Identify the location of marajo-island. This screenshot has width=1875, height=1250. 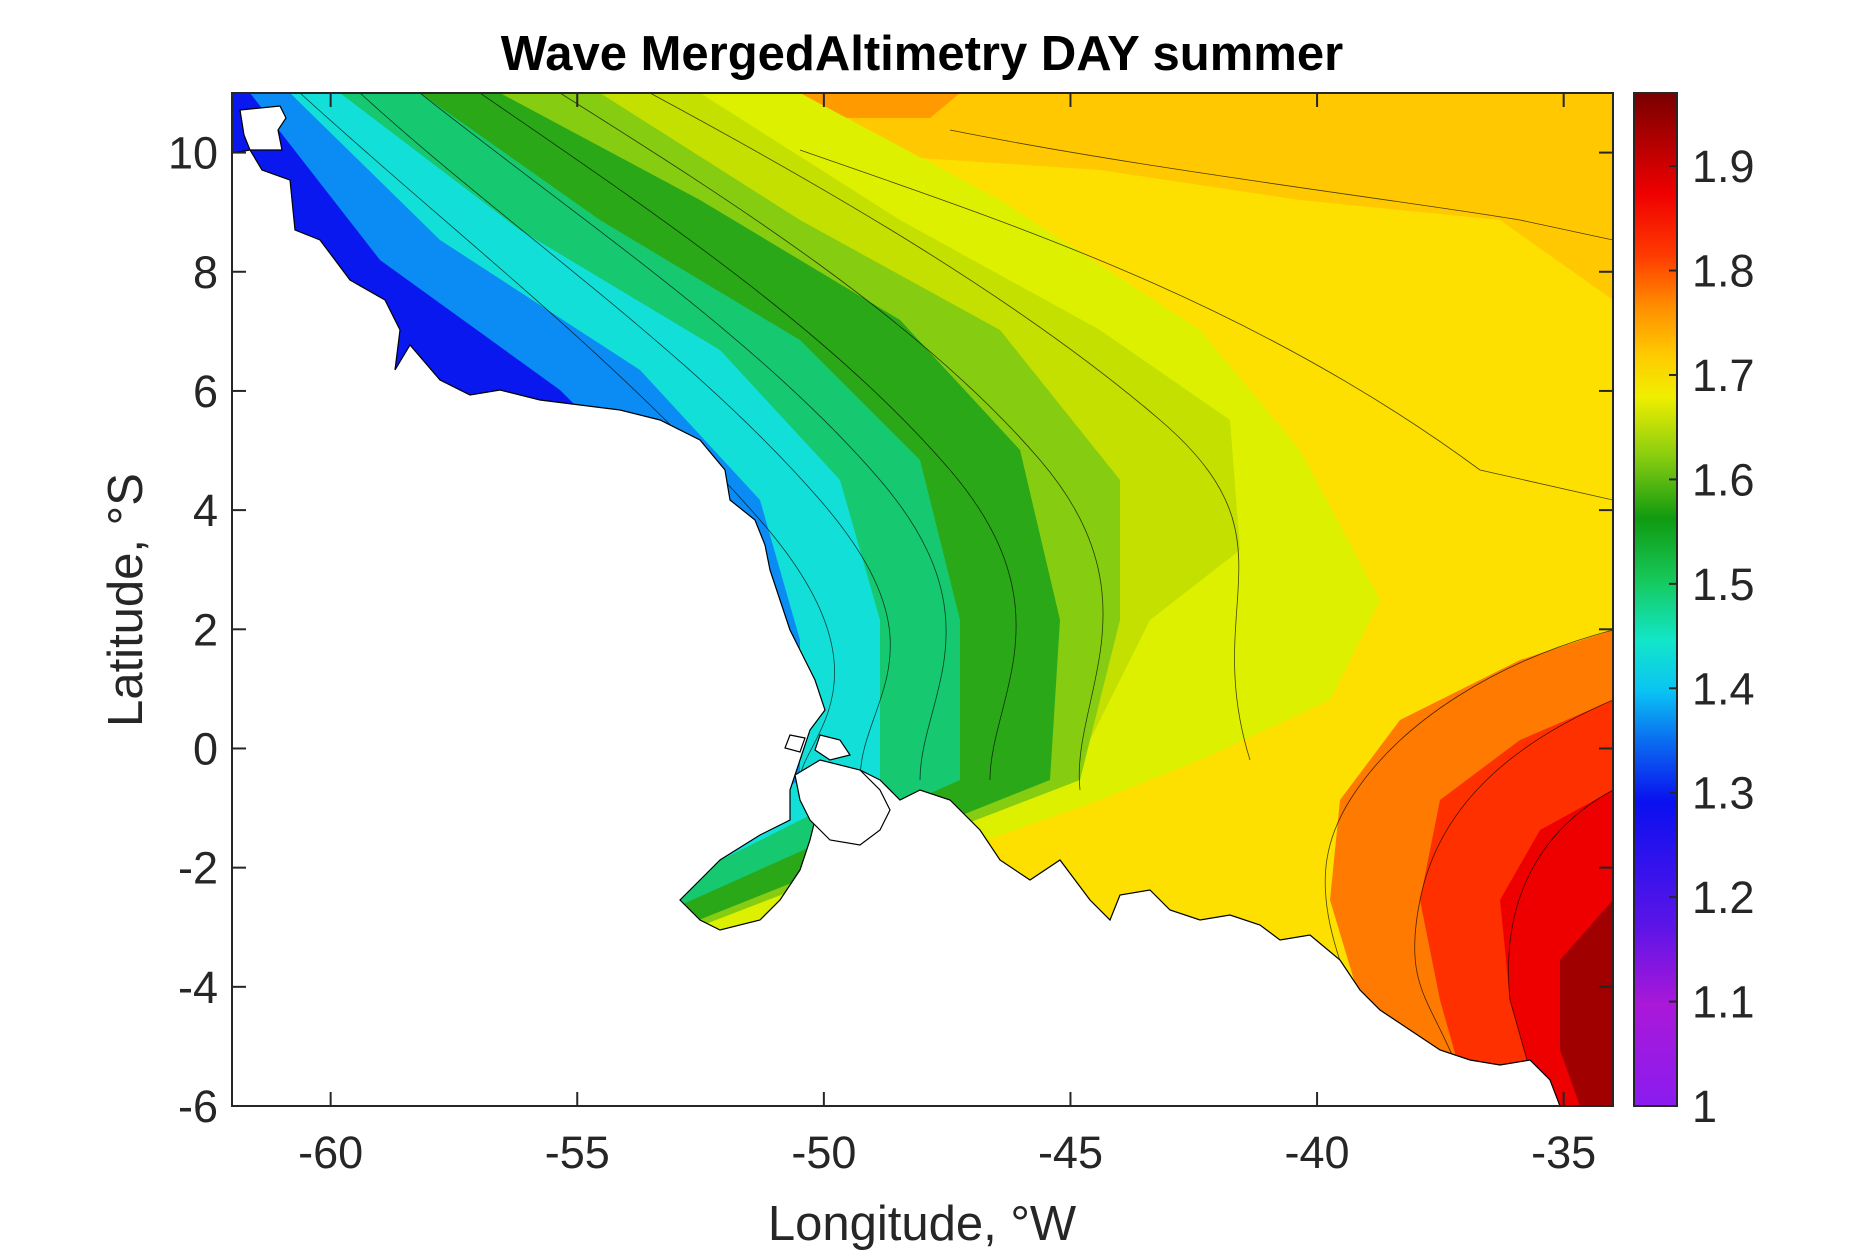
(842, 802).